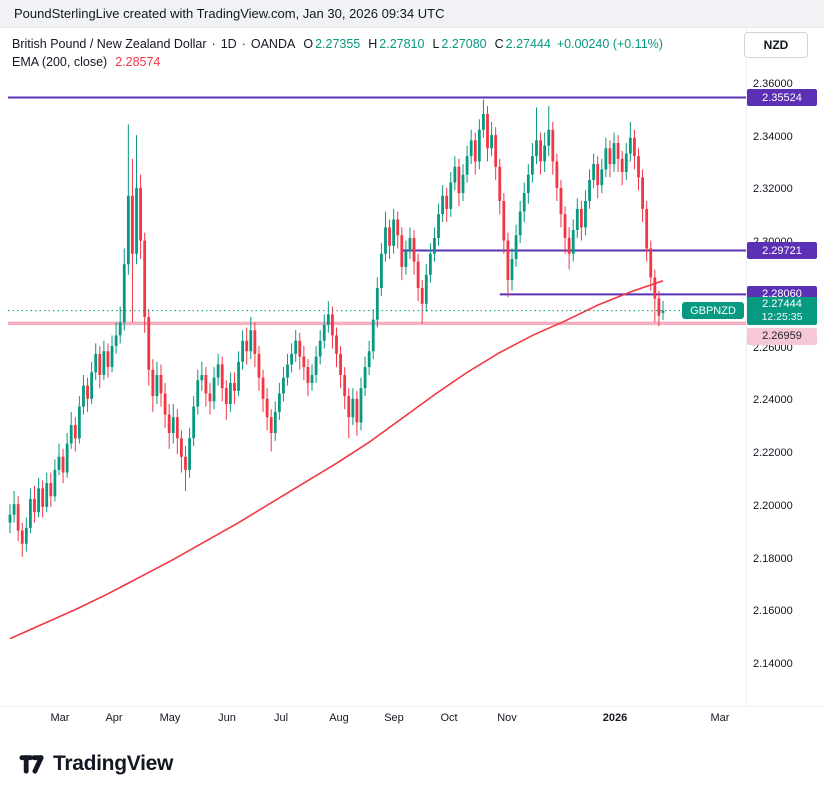 This screenshot has width=824, height=792. I want to click on price-axis-label: 2.16000, so click(773, 611).